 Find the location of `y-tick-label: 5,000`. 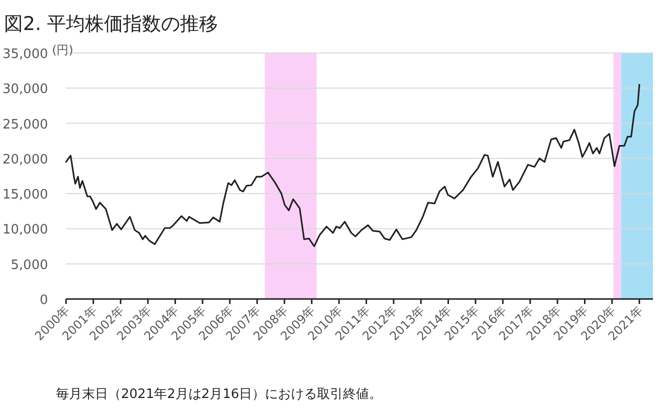

y-tick-label: 5,000 is located at coordinates (29, 265).